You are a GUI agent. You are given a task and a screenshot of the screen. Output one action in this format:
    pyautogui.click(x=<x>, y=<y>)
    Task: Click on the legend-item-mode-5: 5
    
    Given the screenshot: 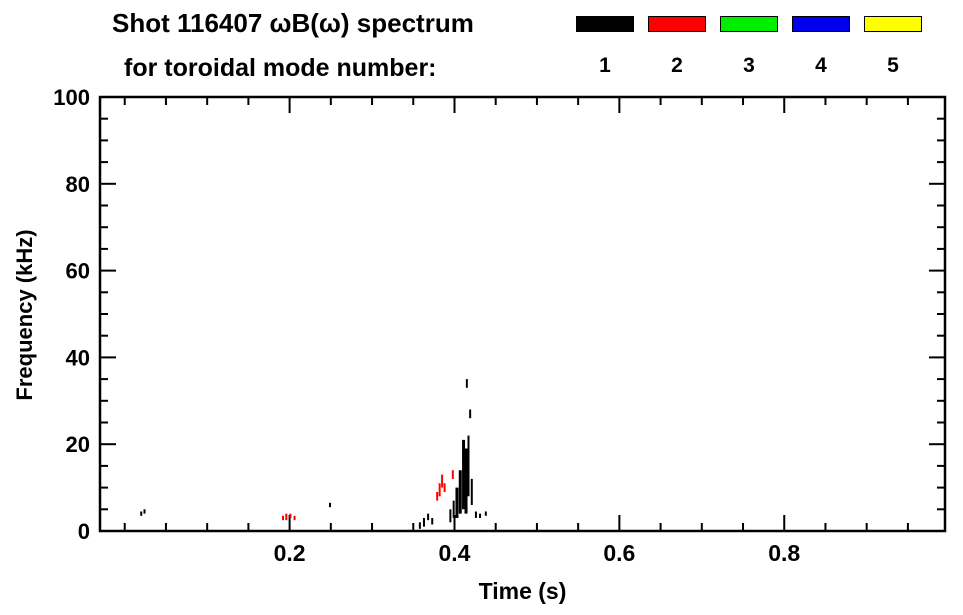 What is the action you would take?
    pyautogui.click(x=893, y=47)
    